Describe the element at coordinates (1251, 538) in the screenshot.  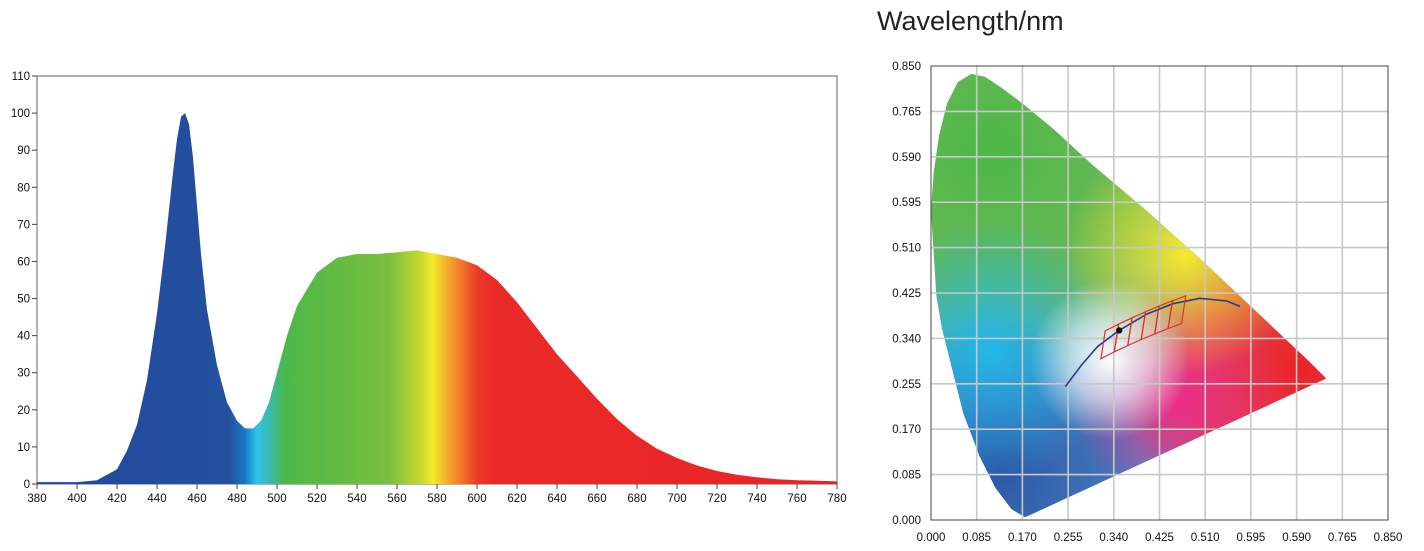
I see `x-tick-label: 0.595` at that location.